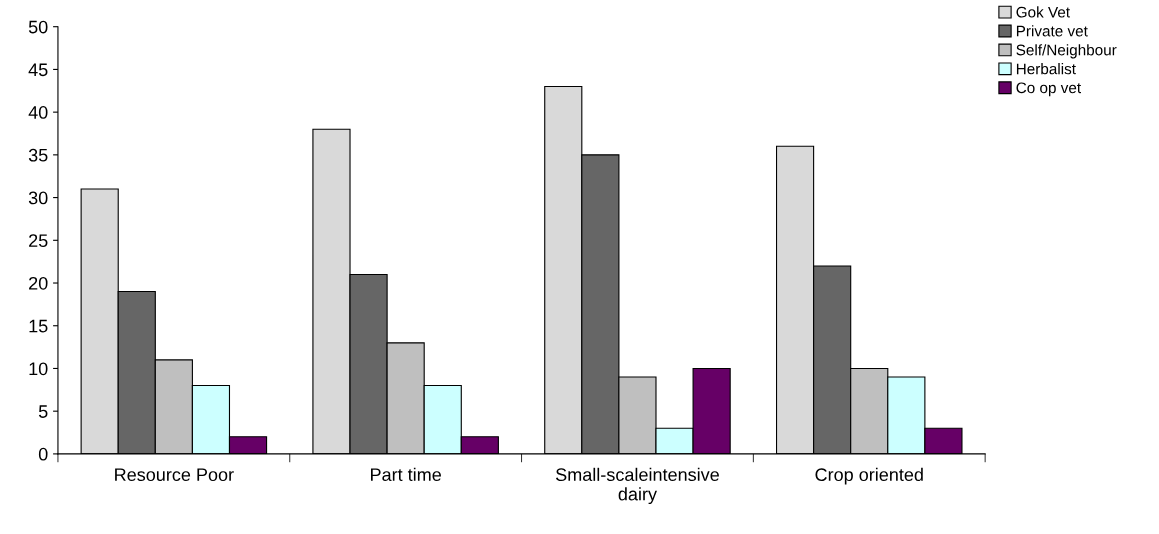  Describe the element at coordinates (1052, 31) in the screenshot. I see `legend-label: Private vet` at that location.